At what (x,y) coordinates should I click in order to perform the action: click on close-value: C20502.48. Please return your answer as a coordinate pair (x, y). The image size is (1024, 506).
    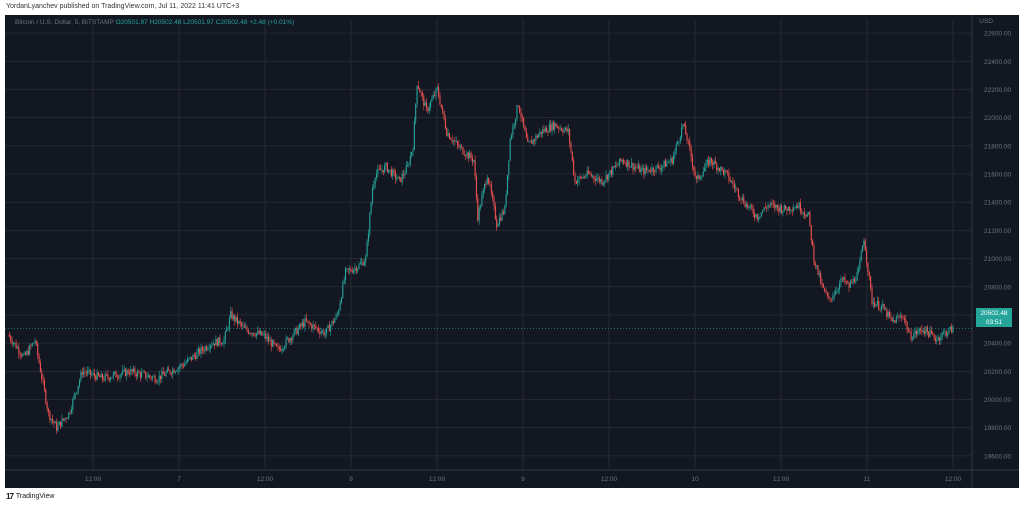
    Looking at the image, I should click on (231, 22).